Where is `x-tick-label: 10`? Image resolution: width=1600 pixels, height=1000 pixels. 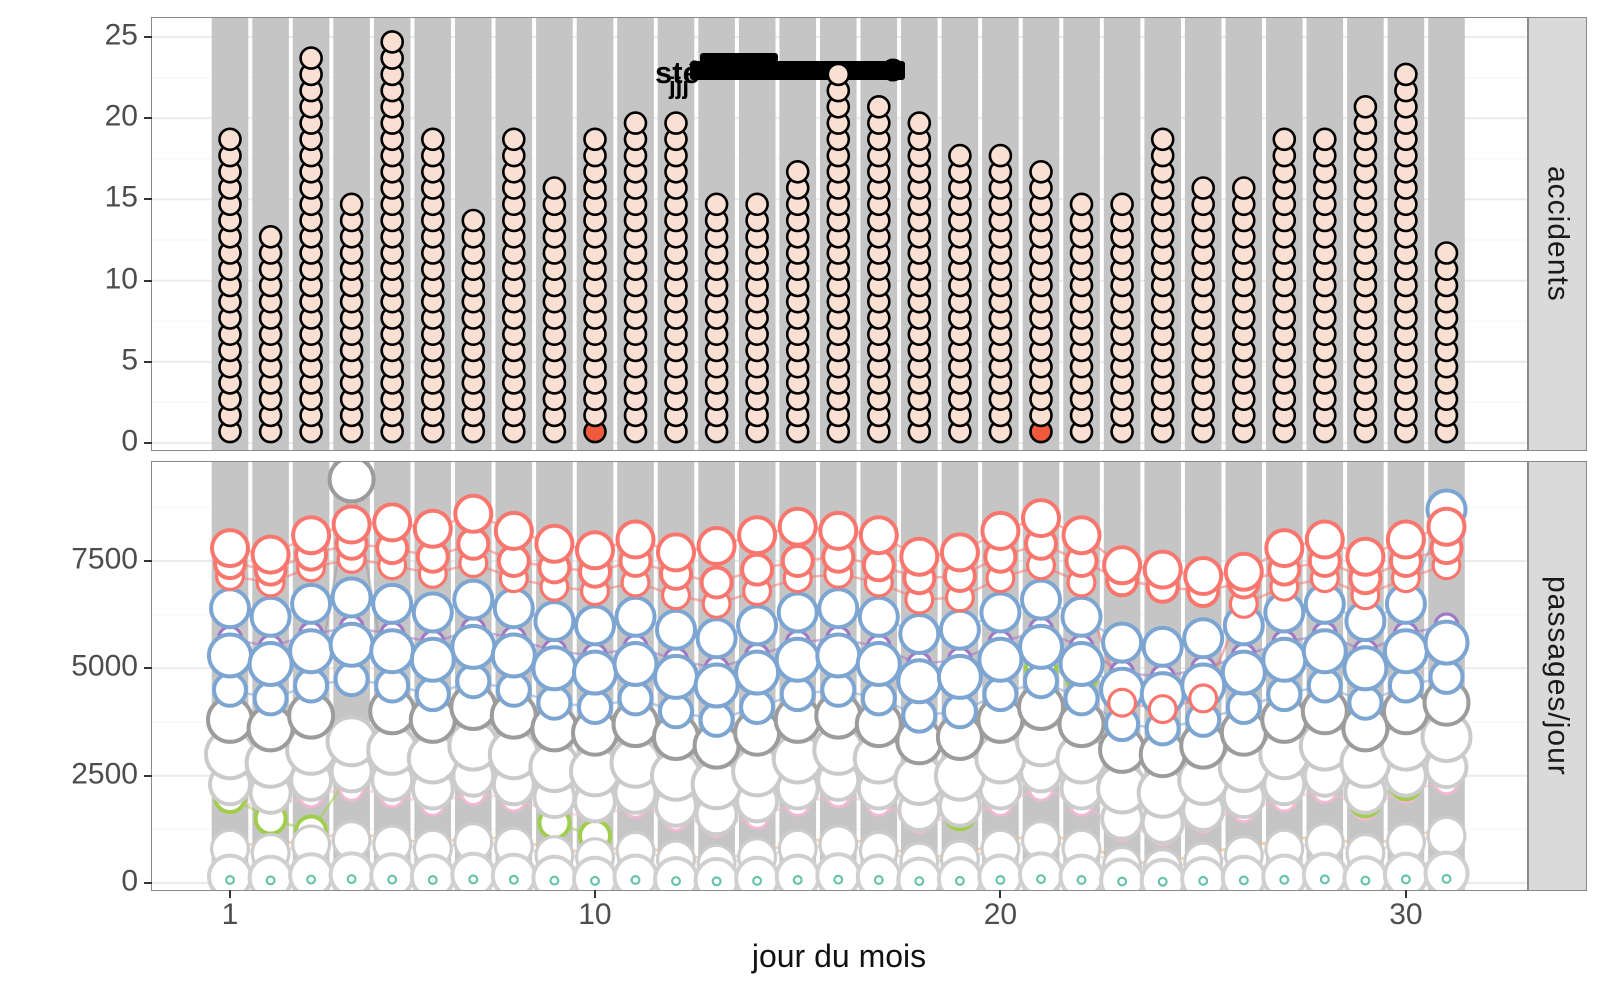
x-tick-label: 10 is located at coordinates (595, 914).